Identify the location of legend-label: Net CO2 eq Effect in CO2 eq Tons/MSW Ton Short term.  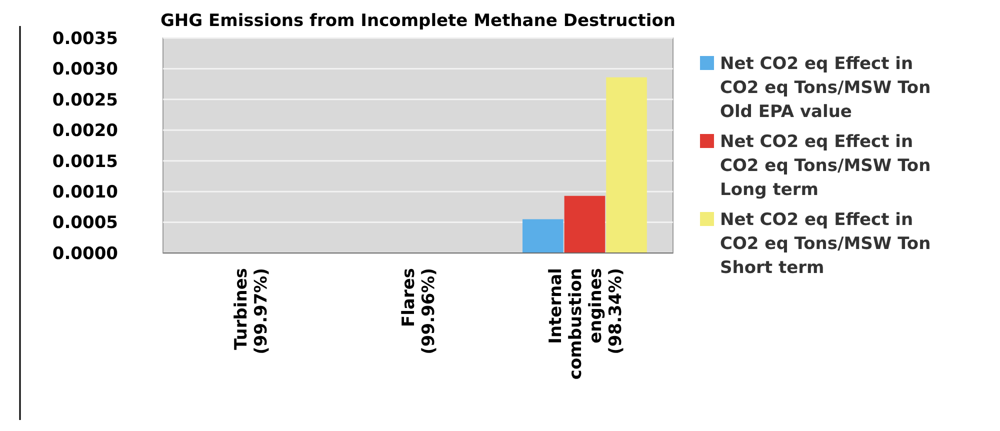
(825, 244).